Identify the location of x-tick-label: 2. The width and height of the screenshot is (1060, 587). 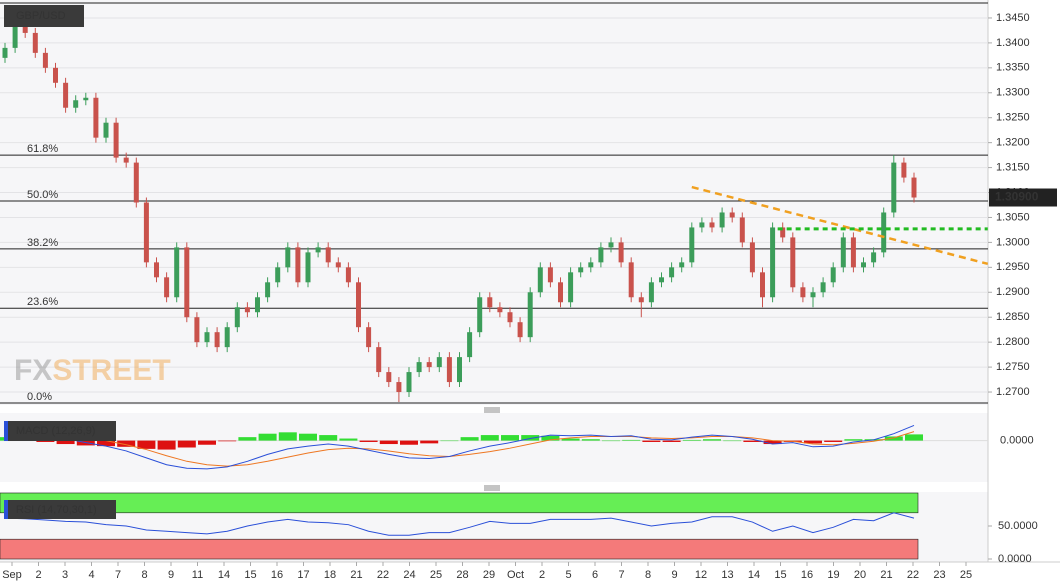
(38, 575).